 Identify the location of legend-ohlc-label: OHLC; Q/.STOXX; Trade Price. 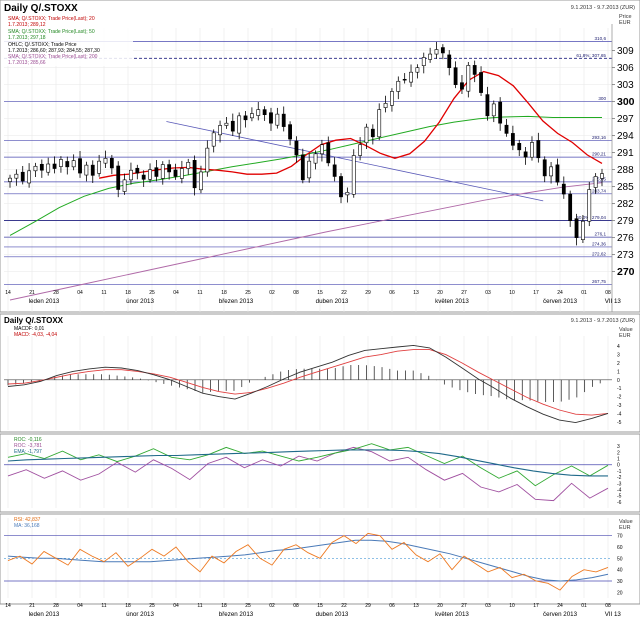
(42, 45).